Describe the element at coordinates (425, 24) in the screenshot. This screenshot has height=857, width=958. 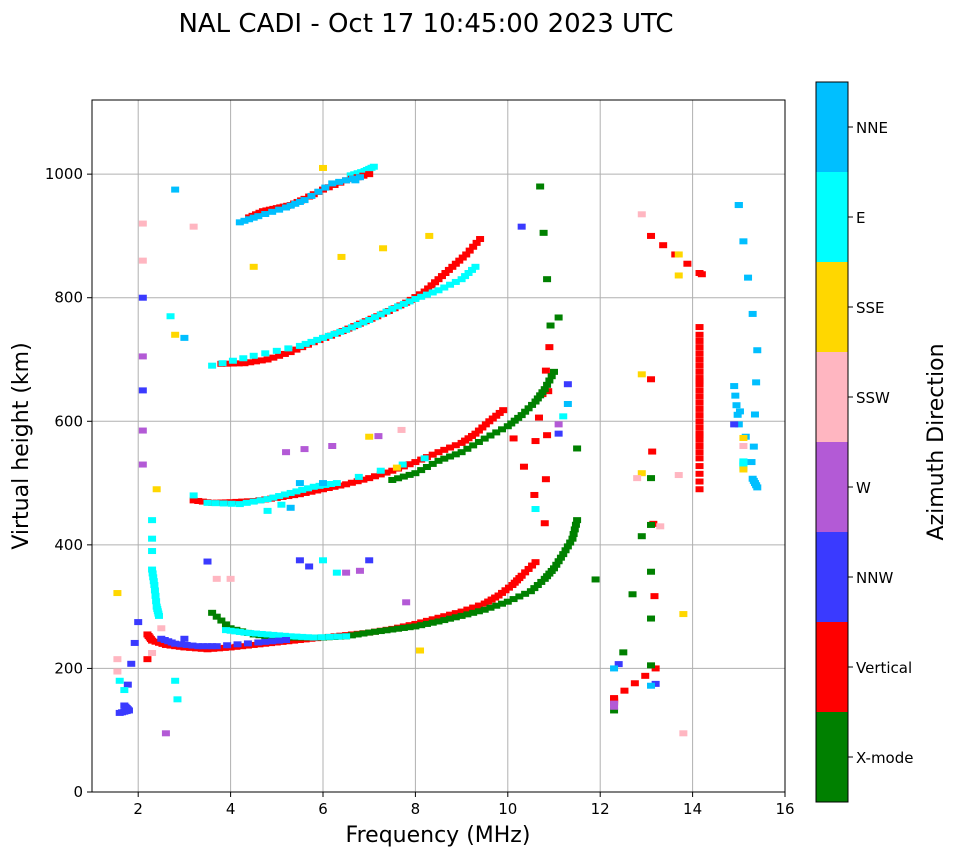
I see `chart-title: NAL CADI - Oct 17 10:45:00 2023 UTC` at that location.